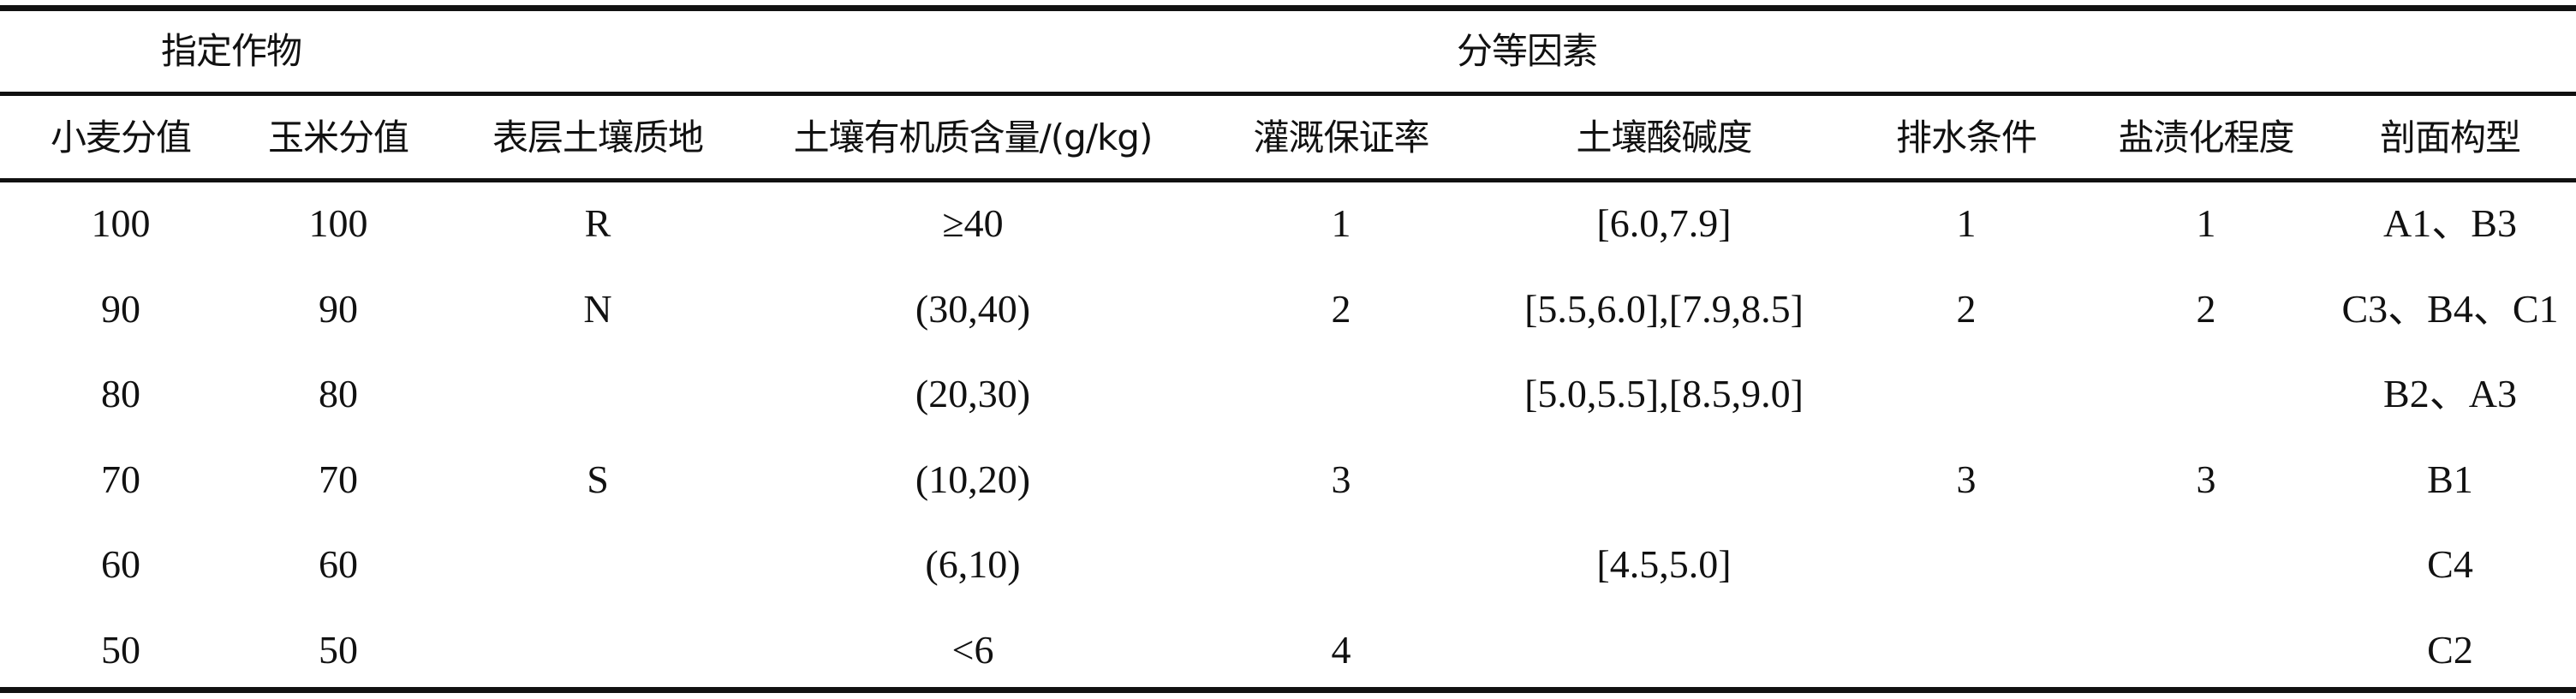 This screenshot has height=699, width=2576. Describe the element at coordinates (121, 137) in the screenshot. I see `column-header: 小麦分值` at that location.